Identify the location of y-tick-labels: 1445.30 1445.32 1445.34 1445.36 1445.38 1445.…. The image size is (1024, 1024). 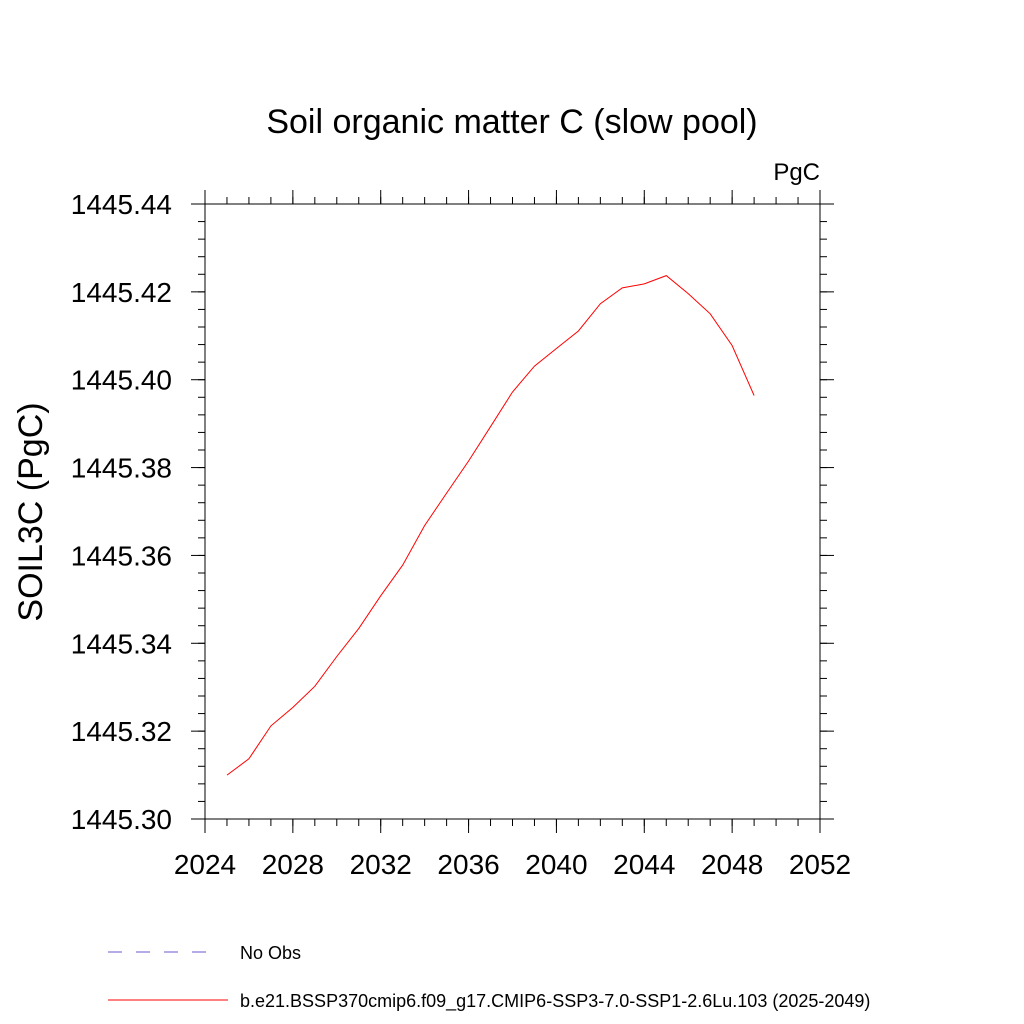
(121, 512).